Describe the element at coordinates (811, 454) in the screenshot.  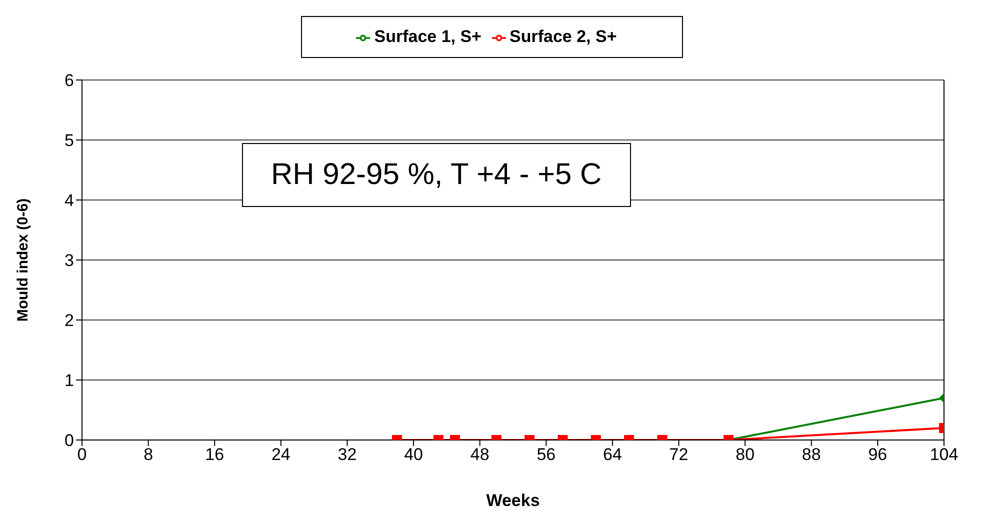
I see `x-tick-label: 88` at that location.